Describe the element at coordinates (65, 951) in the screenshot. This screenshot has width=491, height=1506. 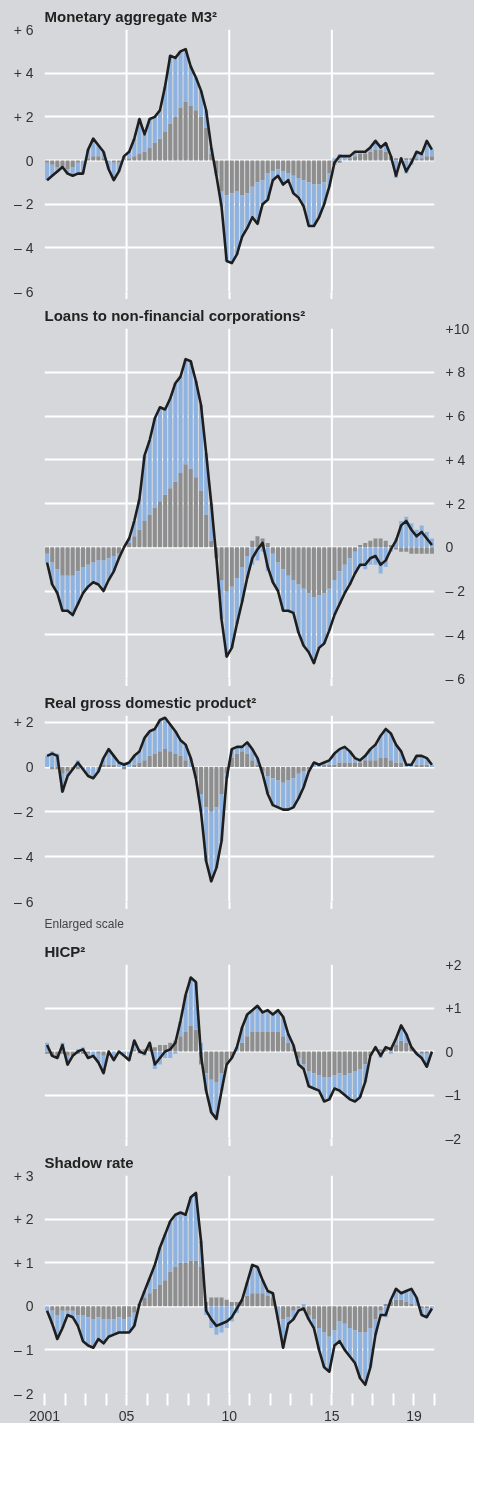
I see `chart-title: HICP²` at that location.